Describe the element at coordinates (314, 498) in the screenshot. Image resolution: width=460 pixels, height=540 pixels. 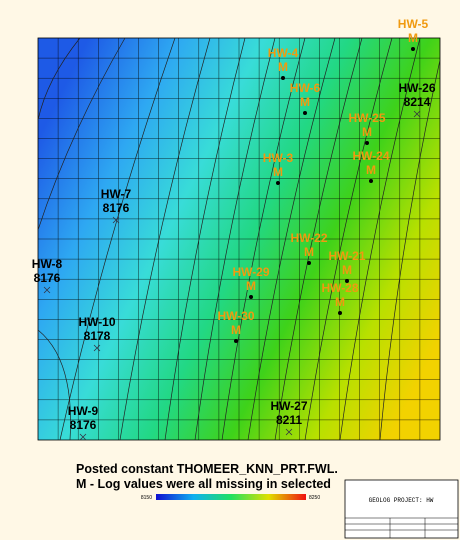
I see `colorbar-max: 8250` at that location.